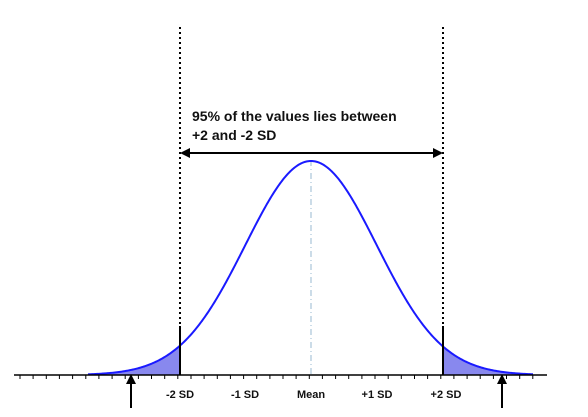 This screenshot has width=588, height=417. What do you see at coordinates (488, 360) in the screenshot?
I see `right-tail-shading` at bounding box center [488, 360].